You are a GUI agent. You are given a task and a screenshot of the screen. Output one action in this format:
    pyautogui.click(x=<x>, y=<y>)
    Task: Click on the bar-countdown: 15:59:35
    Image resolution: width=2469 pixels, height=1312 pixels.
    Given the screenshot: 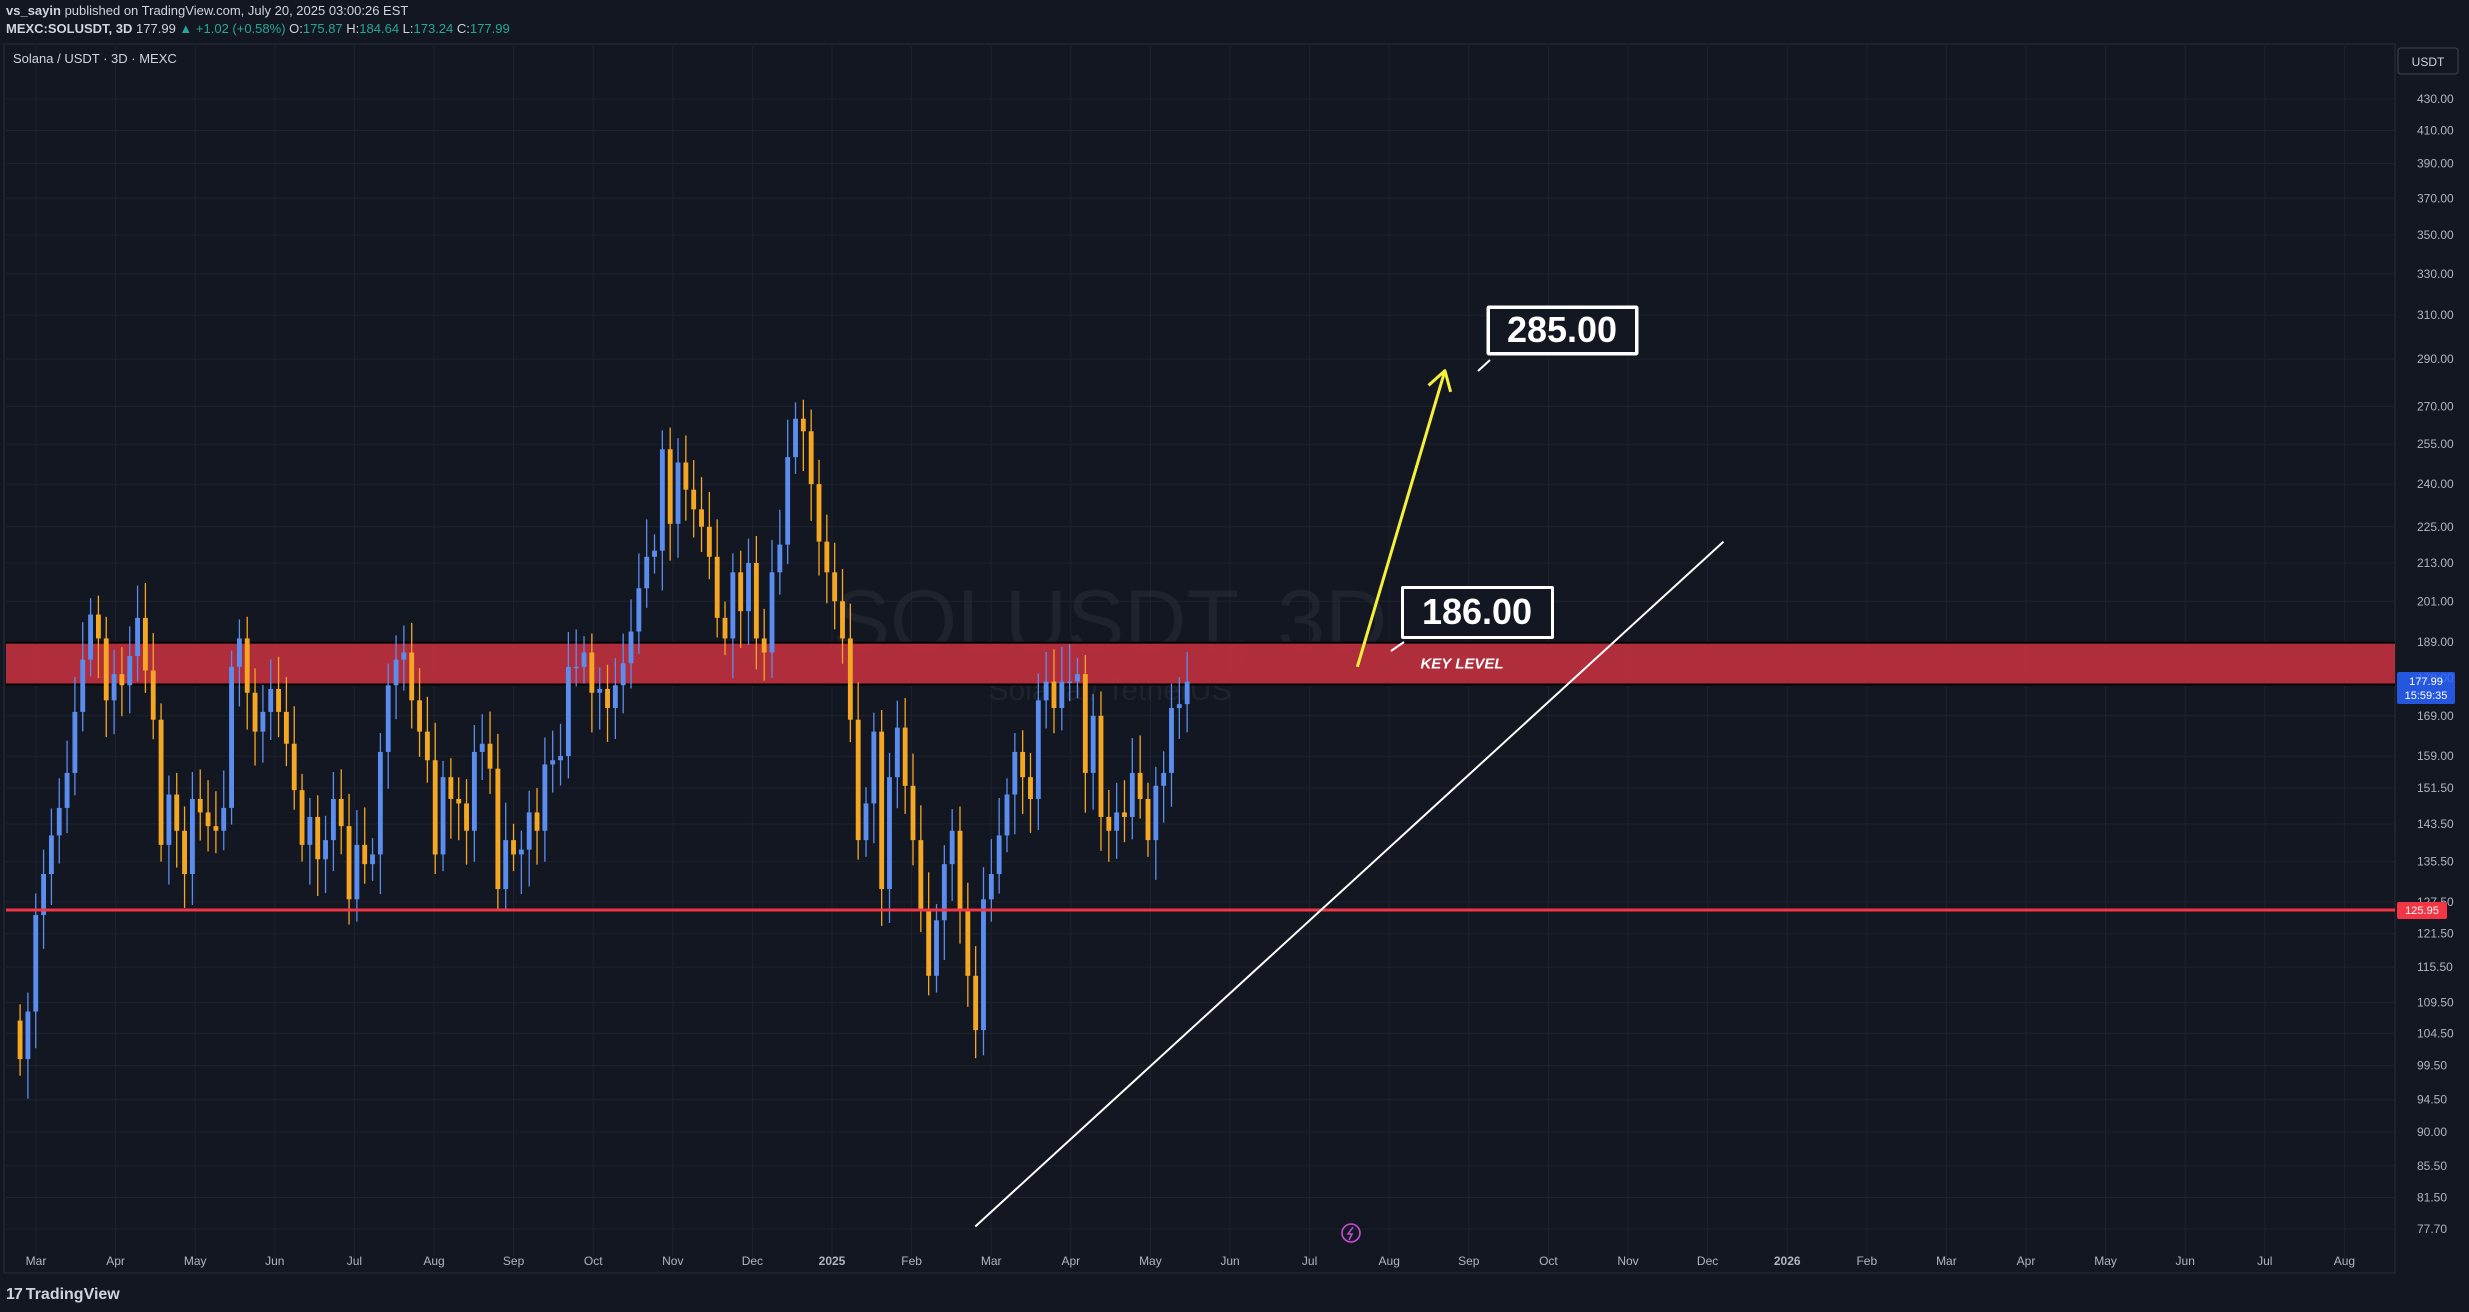 What is the action you would take?
    pyautogui.click(x=2426, y=696)
    